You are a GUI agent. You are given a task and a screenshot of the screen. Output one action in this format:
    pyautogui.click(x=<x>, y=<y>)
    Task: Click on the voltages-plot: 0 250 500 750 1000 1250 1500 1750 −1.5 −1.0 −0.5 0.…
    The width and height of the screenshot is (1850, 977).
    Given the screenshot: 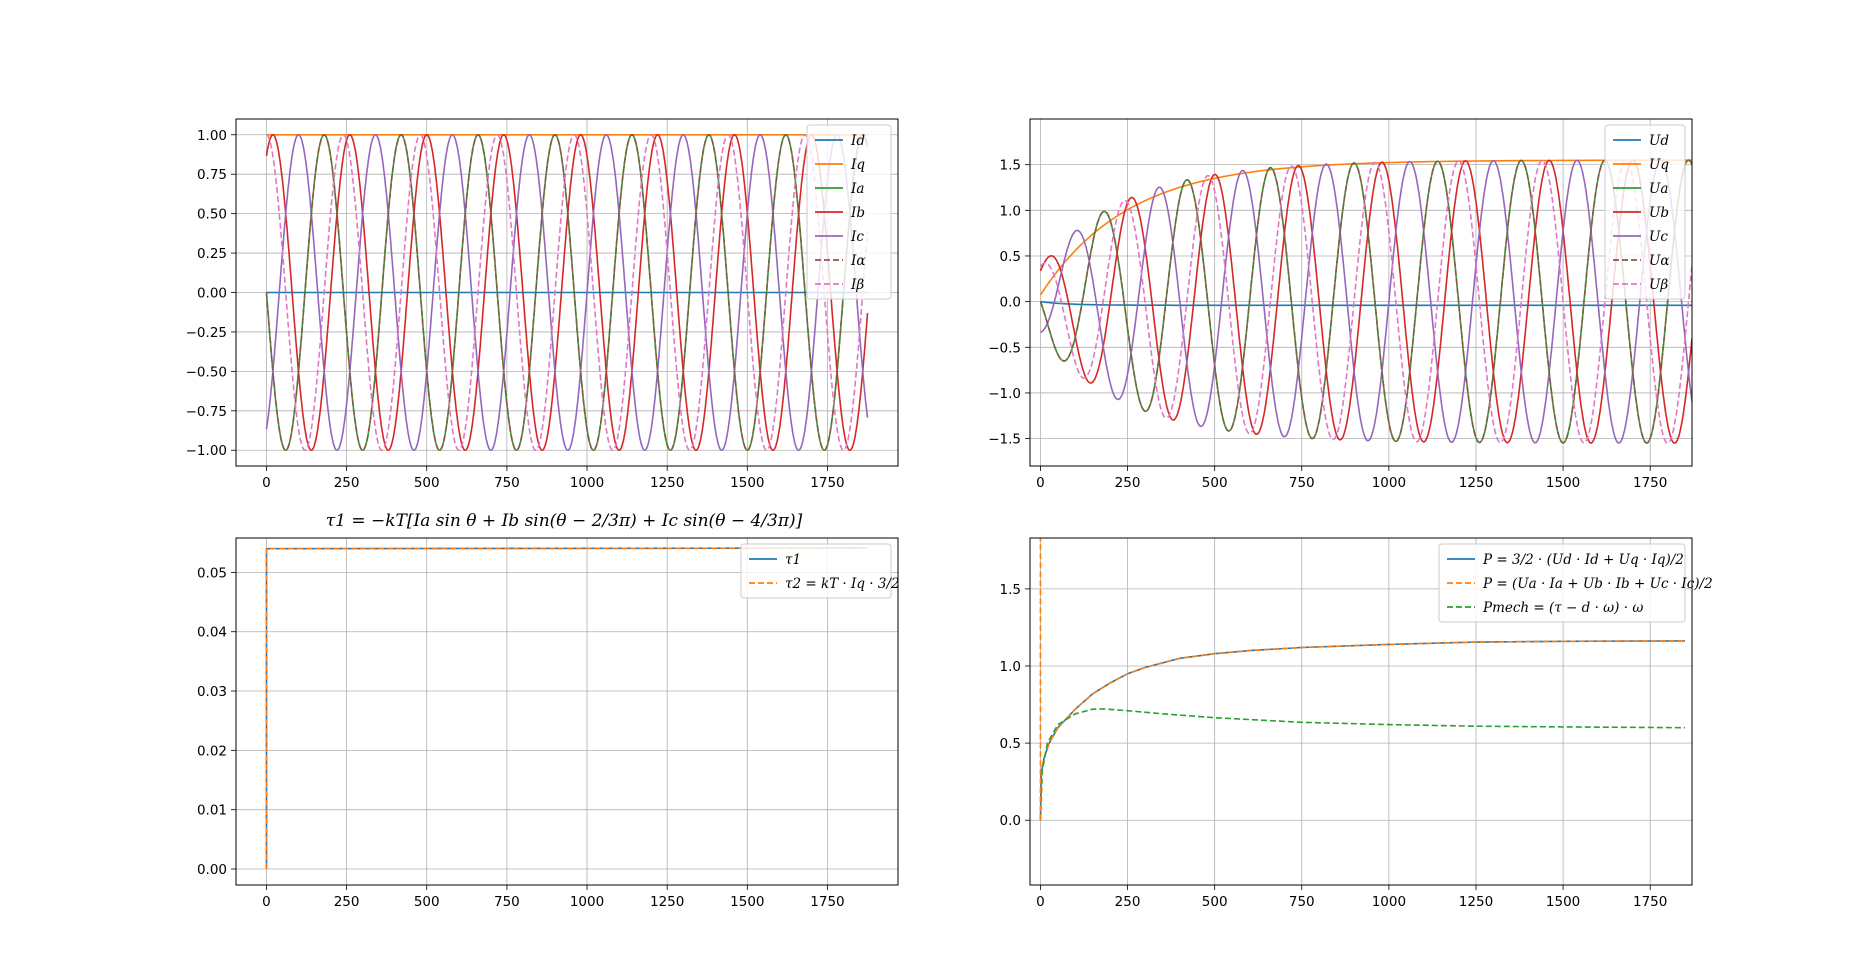 What is the action you would take?
    pyautogui.click(x=1340, y=304)
    